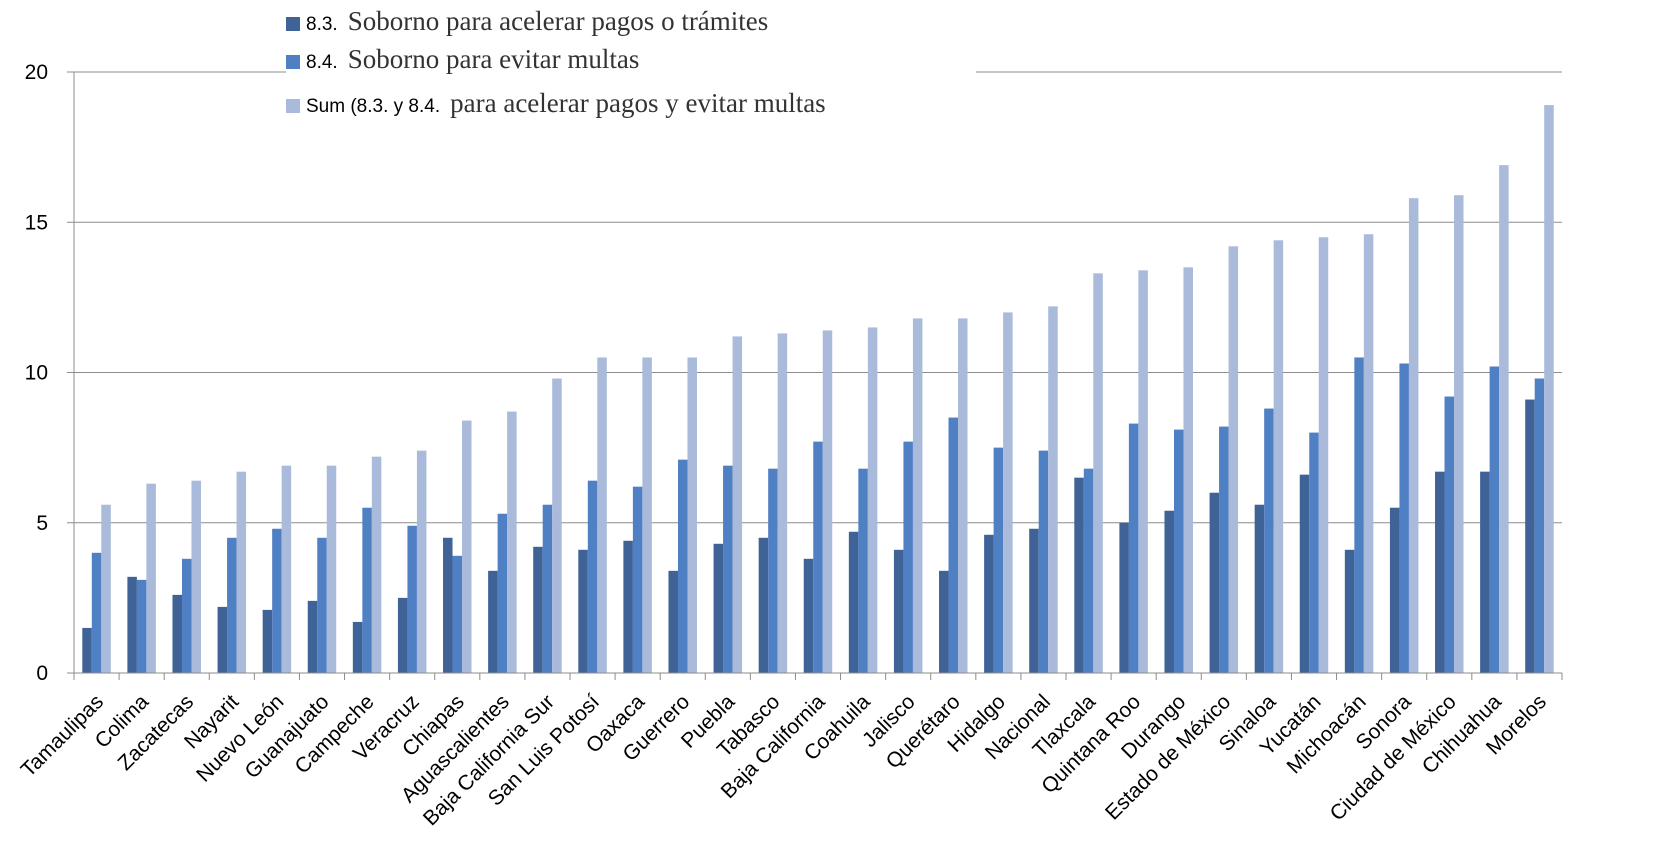 This screenshot has height=853, width=1656. What do you see at coordinates (558, 21) in the screenshot?
I see `legend-label-series-1: Soborno para acelerar pagos o trámites` at bounding box center [558, 21].